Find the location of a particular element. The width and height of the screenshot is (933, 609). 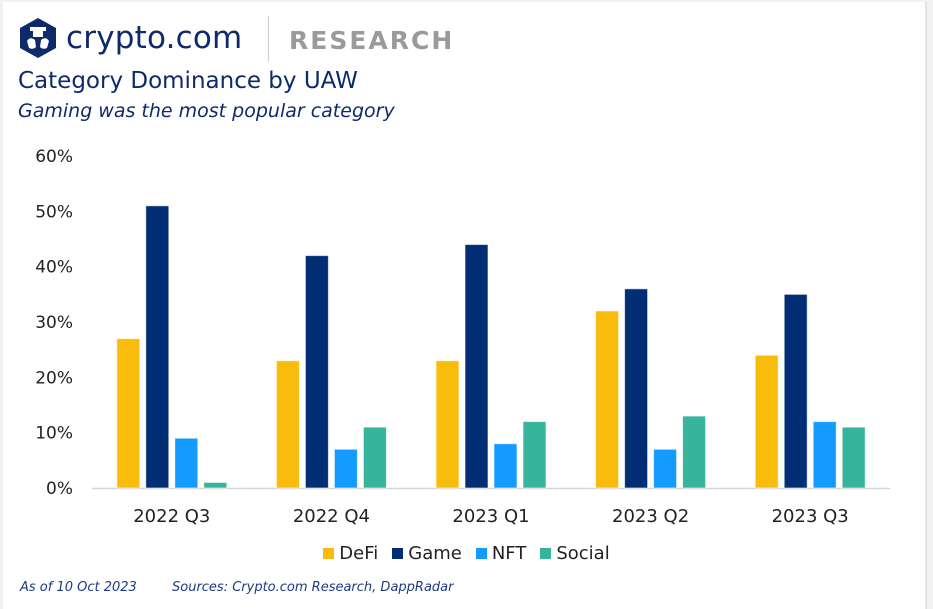

section-label: RESEARCH is located at coordinates (372, 40).